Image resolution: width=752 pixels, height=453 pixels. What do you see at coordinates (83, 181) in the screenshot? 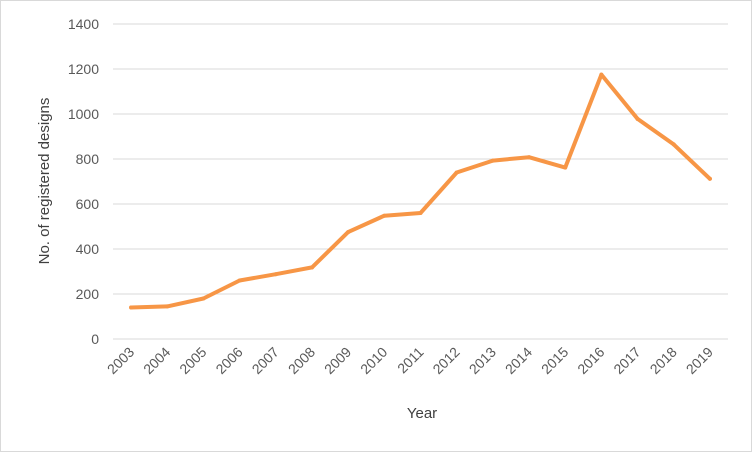
I see `y-axis-ticks: 0 200 400 600 800 1000 1200 1400` at bounding box center [83, 181].